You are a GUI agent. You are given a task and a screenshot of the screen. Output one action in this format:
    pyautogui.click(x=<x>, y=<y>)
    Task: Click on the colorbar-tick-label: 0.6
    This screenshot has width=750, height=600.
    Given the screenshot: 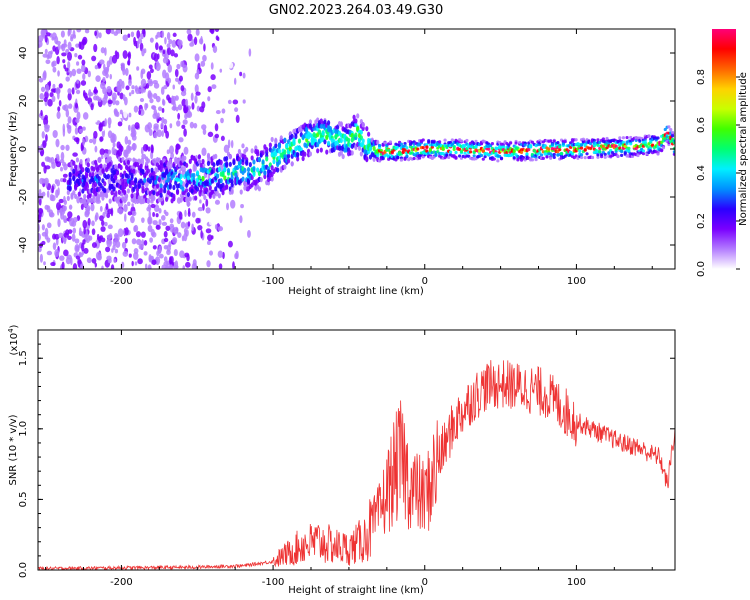 What is the action you would take?
    pyautogui.click(x=701, y=125)
    